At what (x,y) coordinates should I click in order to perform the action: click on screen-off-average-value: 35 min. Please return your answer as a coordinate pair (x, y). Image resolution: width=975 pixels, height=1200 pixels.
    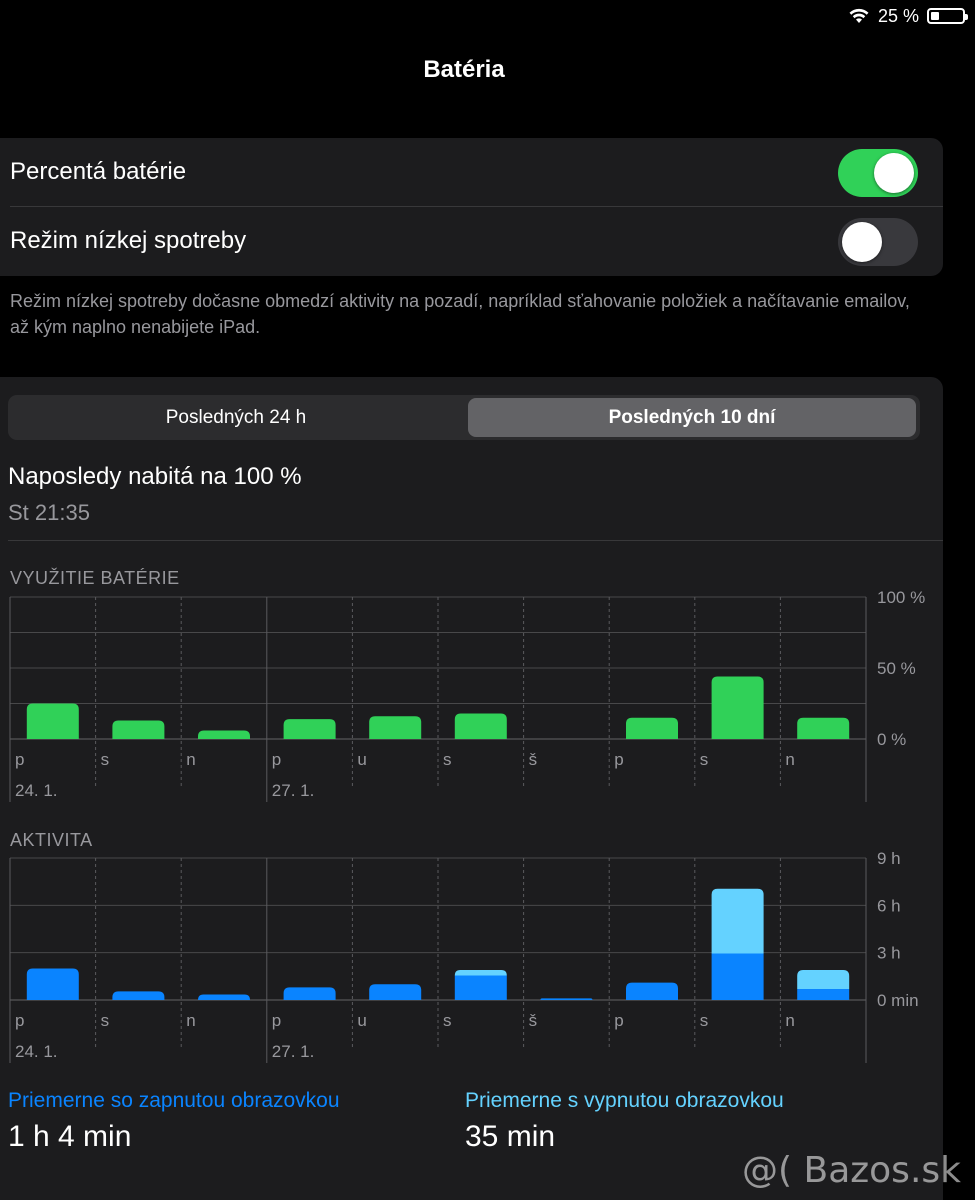
    Looking at the image, I should click on (510, 1136).